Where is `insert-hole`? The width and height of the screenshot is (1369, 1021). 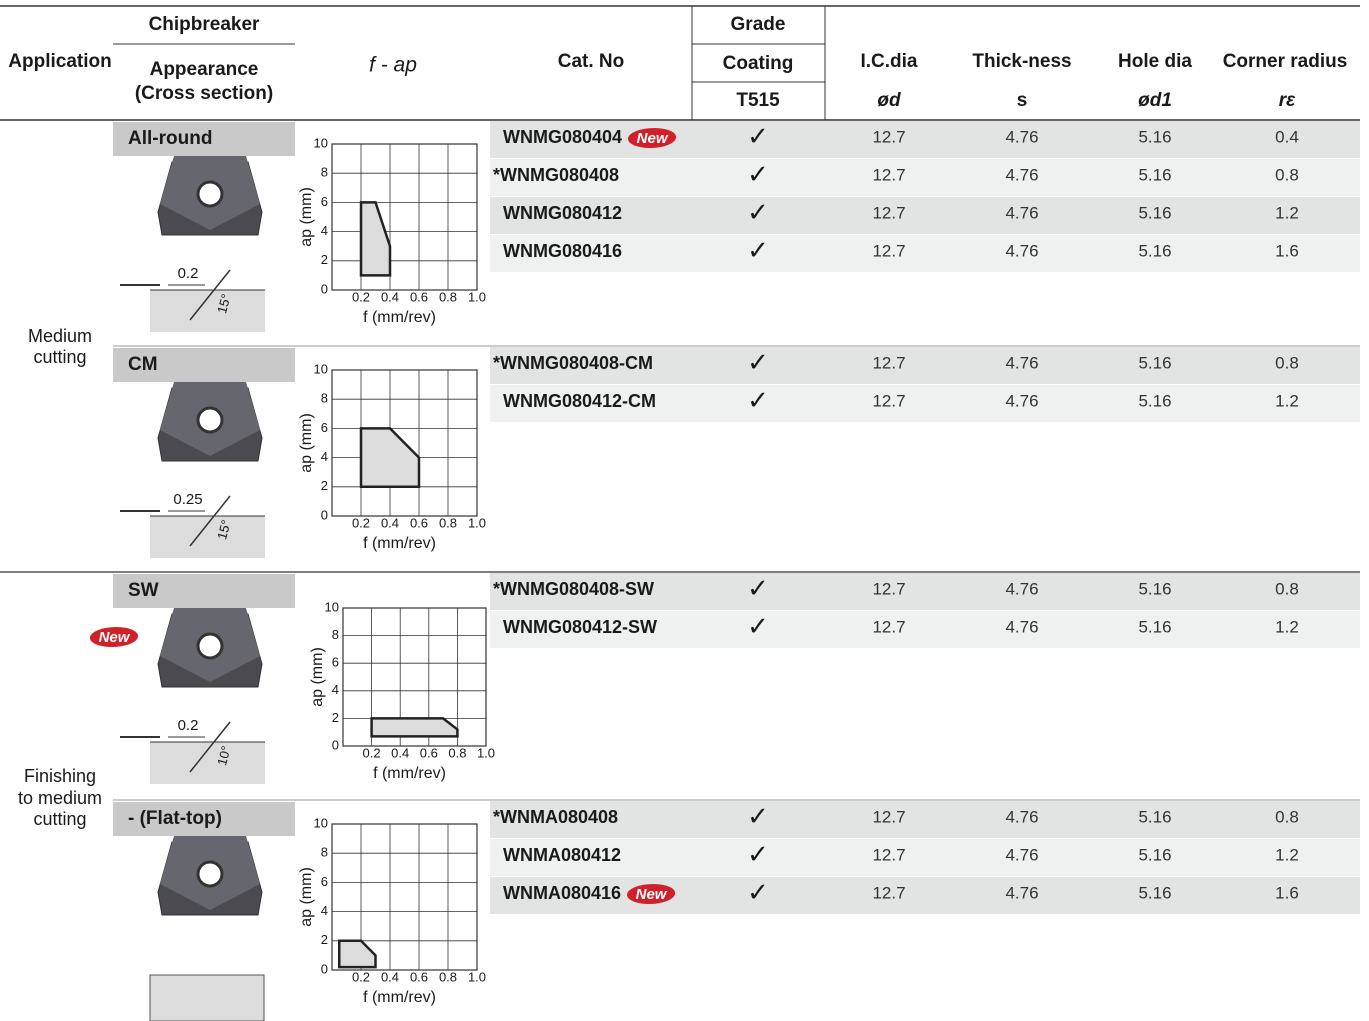
insert-hole is located at coordinates (210, 646).